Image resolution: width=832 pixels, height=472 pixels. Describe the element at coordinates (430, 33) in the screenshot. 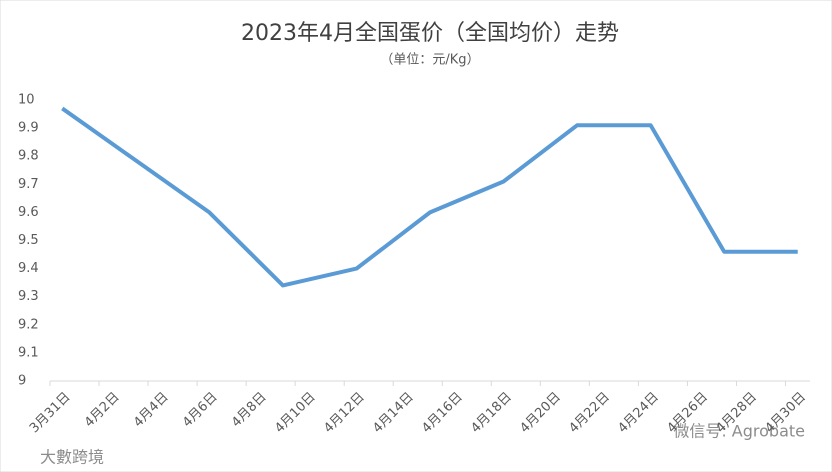

I see `chart-title: 2023年4月全国蛋价（全国均价）走势` at that location.